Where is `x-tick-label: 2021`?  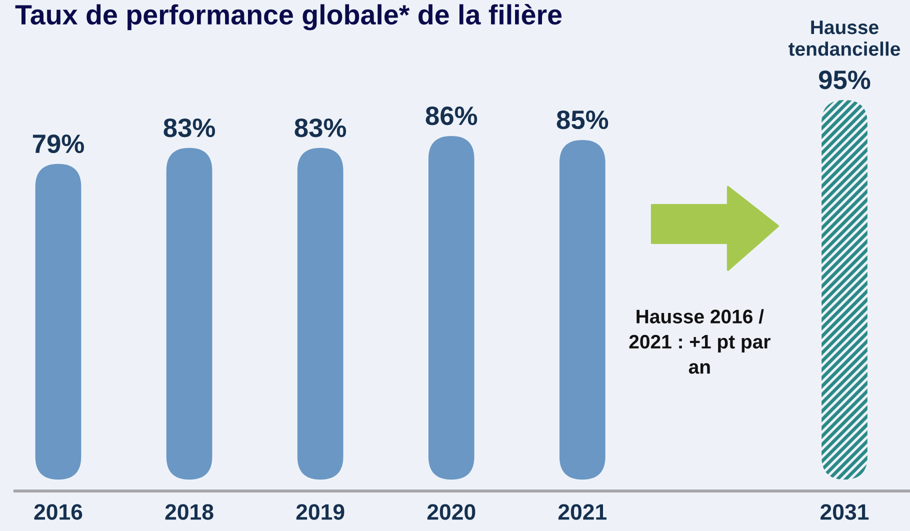
x-tick-label: 2021 is located at coordinates (582, 512).